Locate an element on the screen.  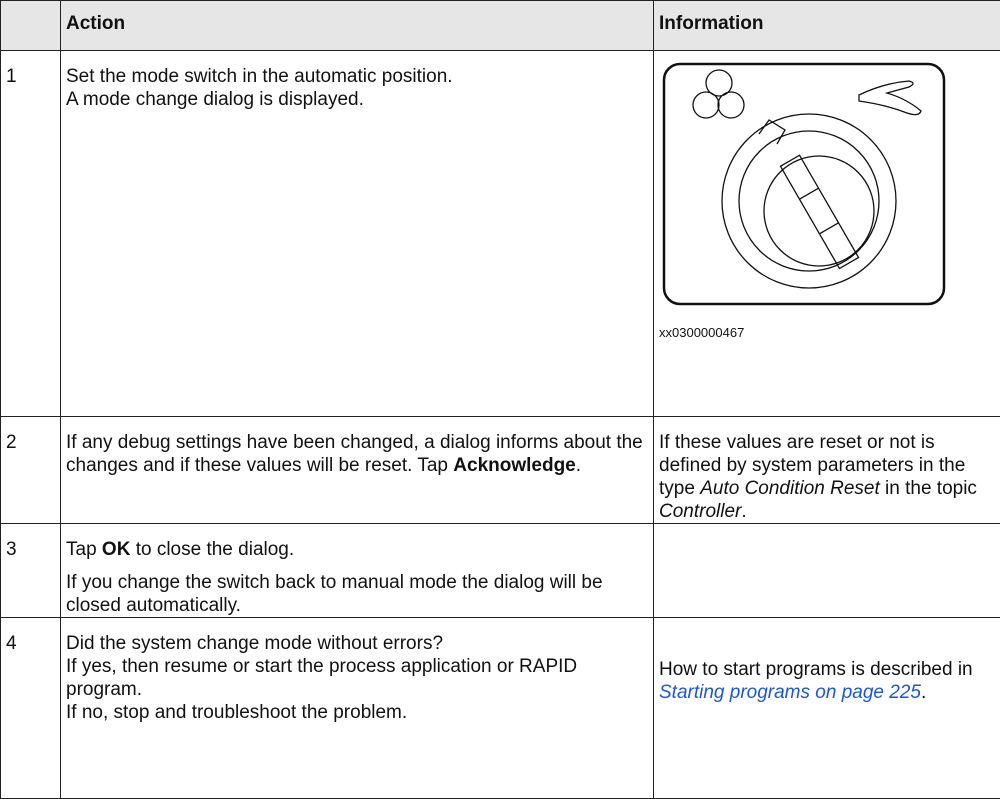
header-step is located at coordinates (31, 26).